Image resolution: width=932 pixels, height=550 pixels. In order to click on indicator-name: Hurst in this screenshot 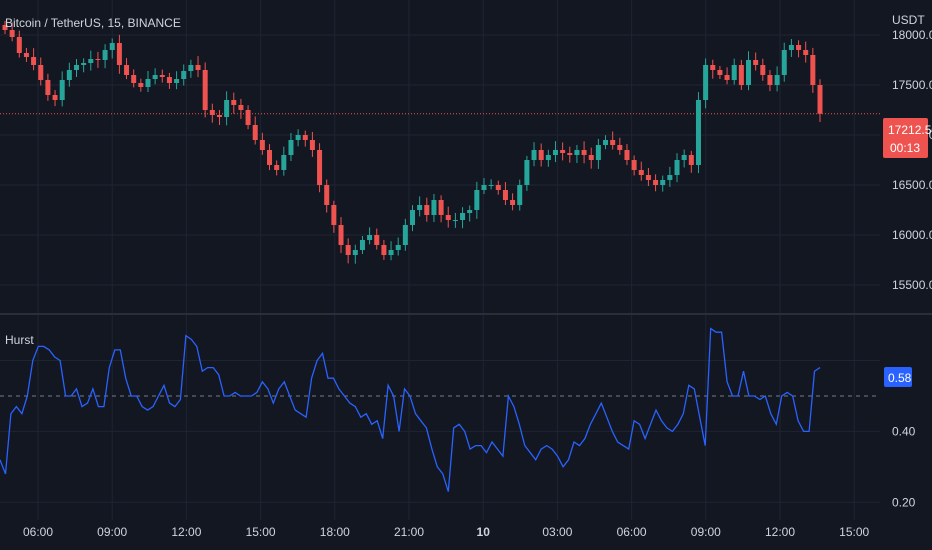, I will do `click(19, 340)`.